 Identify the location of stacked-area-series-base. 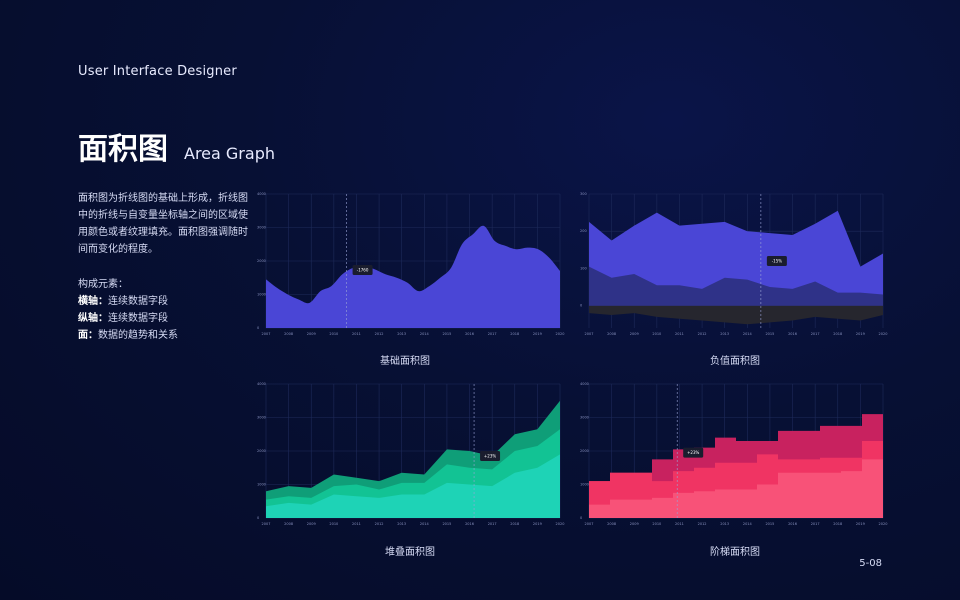
(413, 486).